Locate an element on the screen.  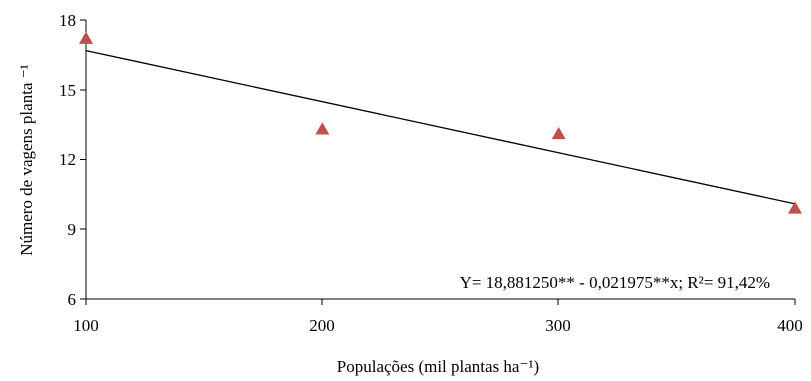
y-tick-label: 15 is located at coordinates (67, 90).